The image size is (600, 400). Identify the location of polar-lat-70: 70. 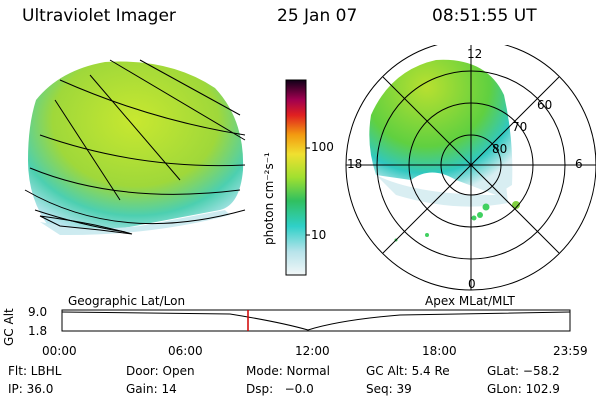
(520, 127).